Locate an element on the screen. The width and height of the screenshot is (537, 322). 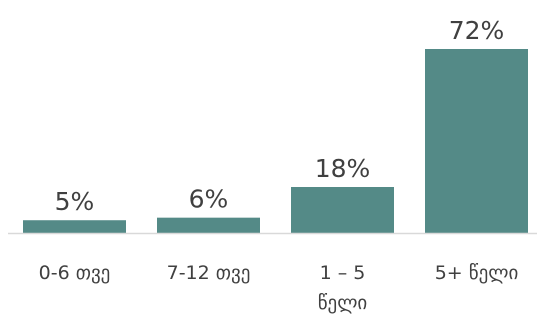
category-label-2-line-0: 1 – 5 is located at coordinates (343, 273).